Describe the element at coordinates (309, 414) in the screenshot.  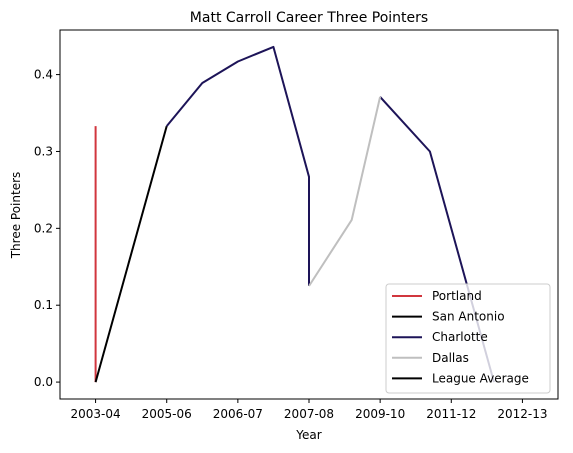
I see `x-tick-label: 2007-08` at that location.